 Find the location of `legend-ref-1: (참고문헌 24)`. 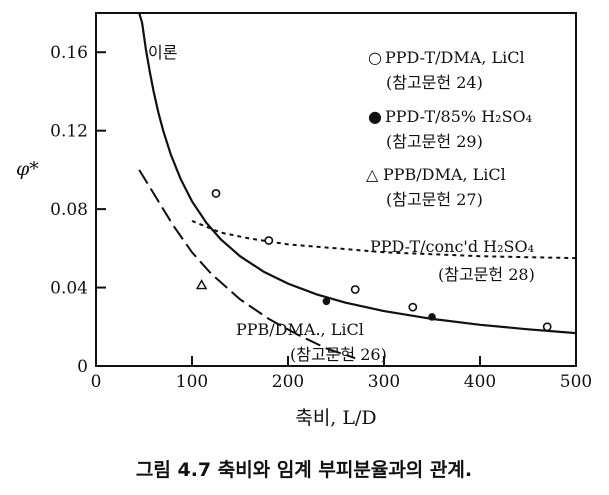

legend-ref-1: (참고문헌 24) is located at coordinates (434, 82).